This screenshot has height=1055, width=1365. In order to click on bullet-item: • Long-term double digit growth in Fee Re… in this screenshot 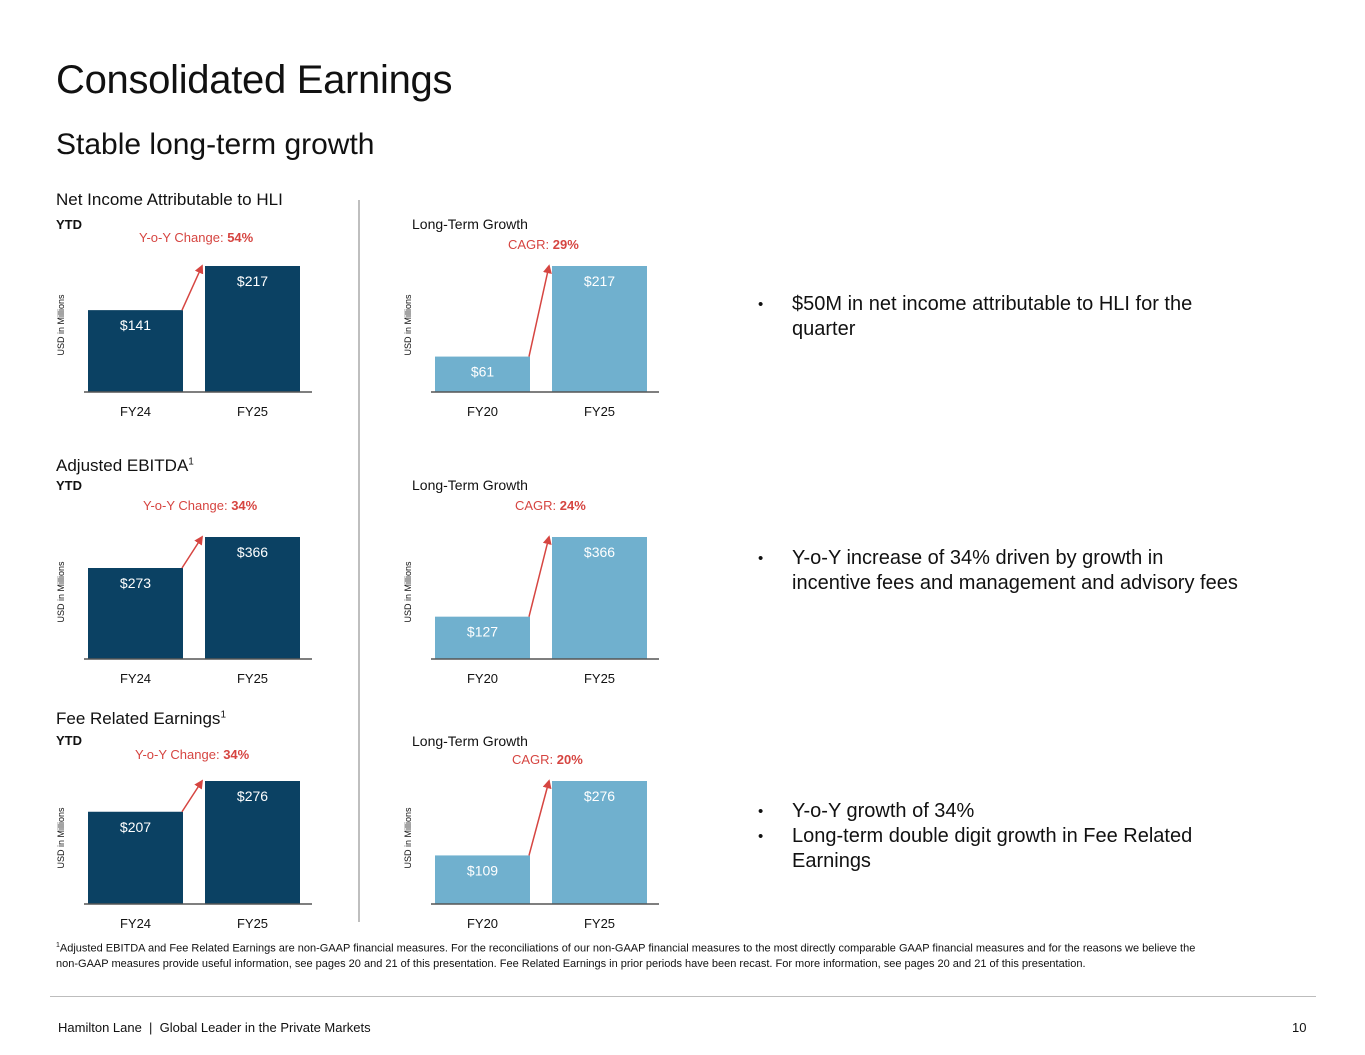, I will do `click(975, 848)`.